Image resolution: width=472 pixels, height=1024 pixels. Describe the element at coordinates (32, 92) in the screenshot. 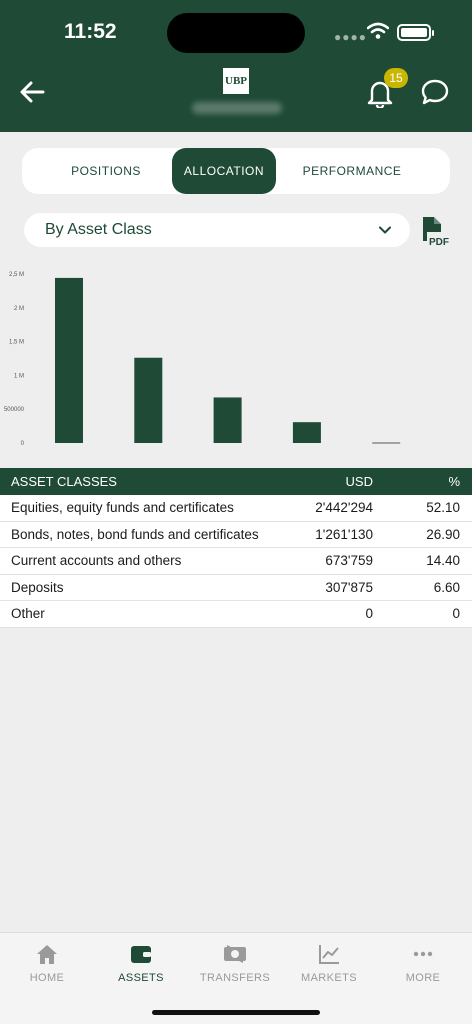

I see `back-arrow-icon` at that location.